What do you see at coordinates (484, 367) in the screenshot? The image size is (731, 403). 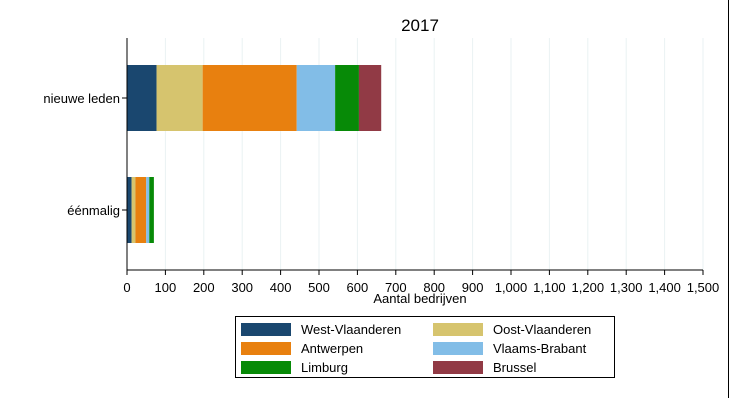 I see `legend-item: Brussel` at bounding box center [484, 367].